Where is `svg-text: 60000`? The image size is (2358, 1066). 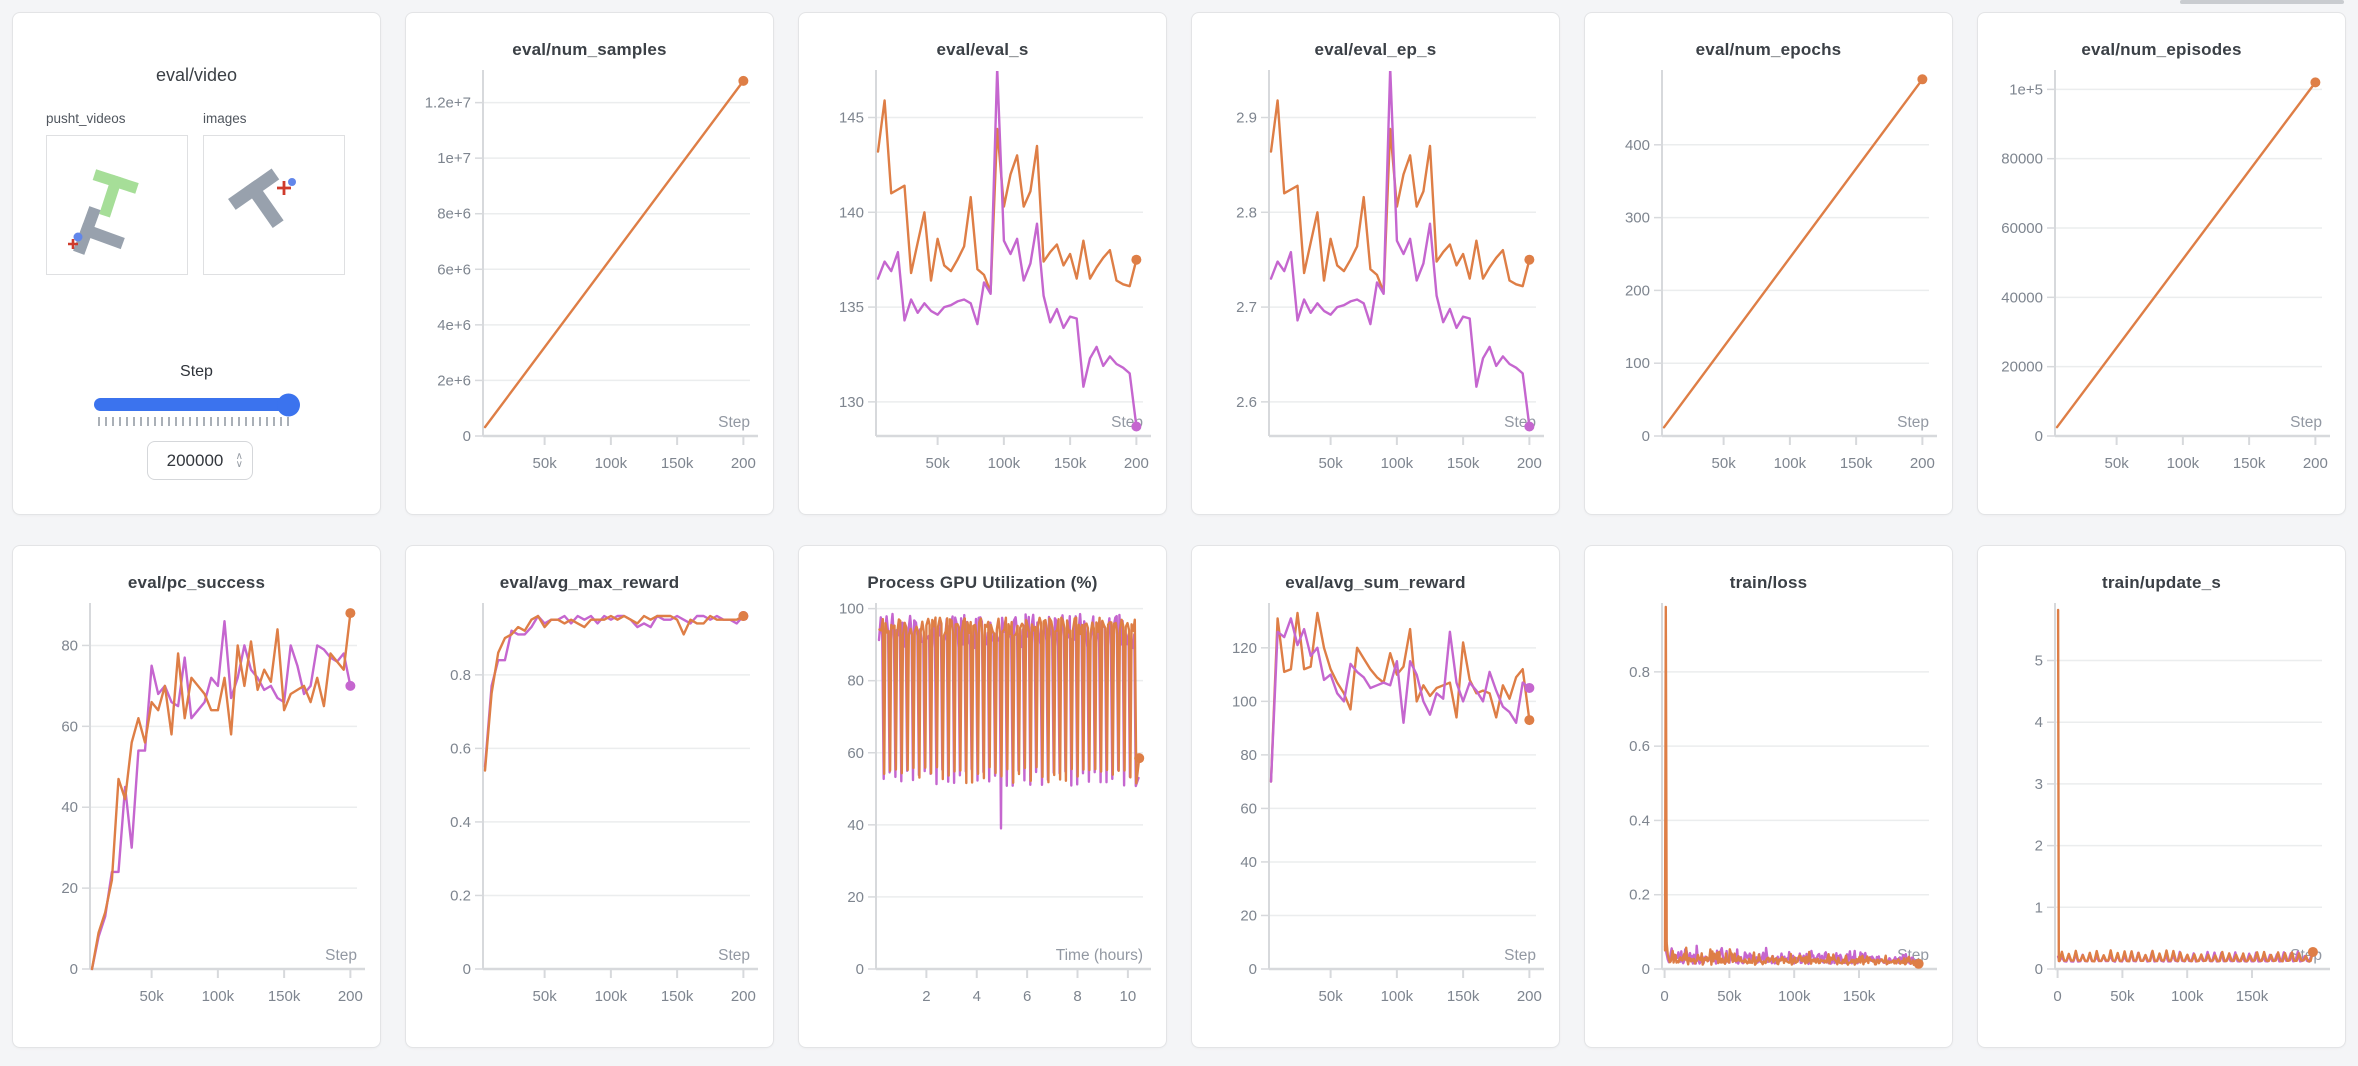 svg-text: 60000 is located at coordinates (2022, 228).